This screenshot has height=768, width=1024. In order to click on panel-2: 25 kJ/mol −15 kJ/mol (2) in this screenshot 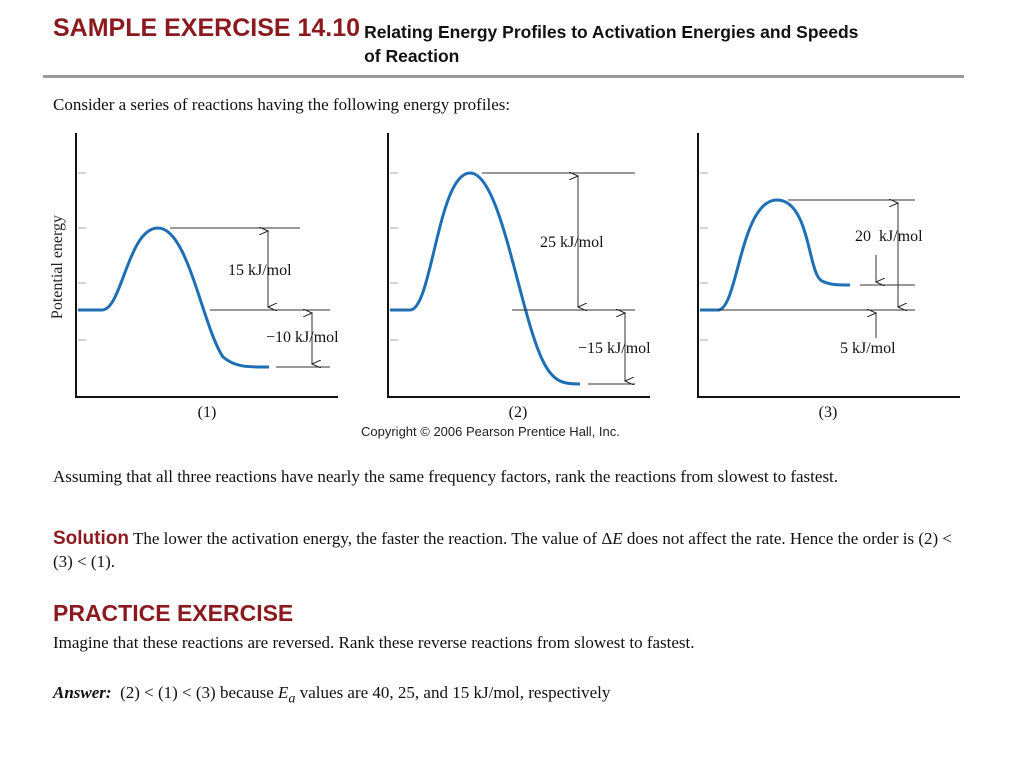, I will do `click(519, 277)`.